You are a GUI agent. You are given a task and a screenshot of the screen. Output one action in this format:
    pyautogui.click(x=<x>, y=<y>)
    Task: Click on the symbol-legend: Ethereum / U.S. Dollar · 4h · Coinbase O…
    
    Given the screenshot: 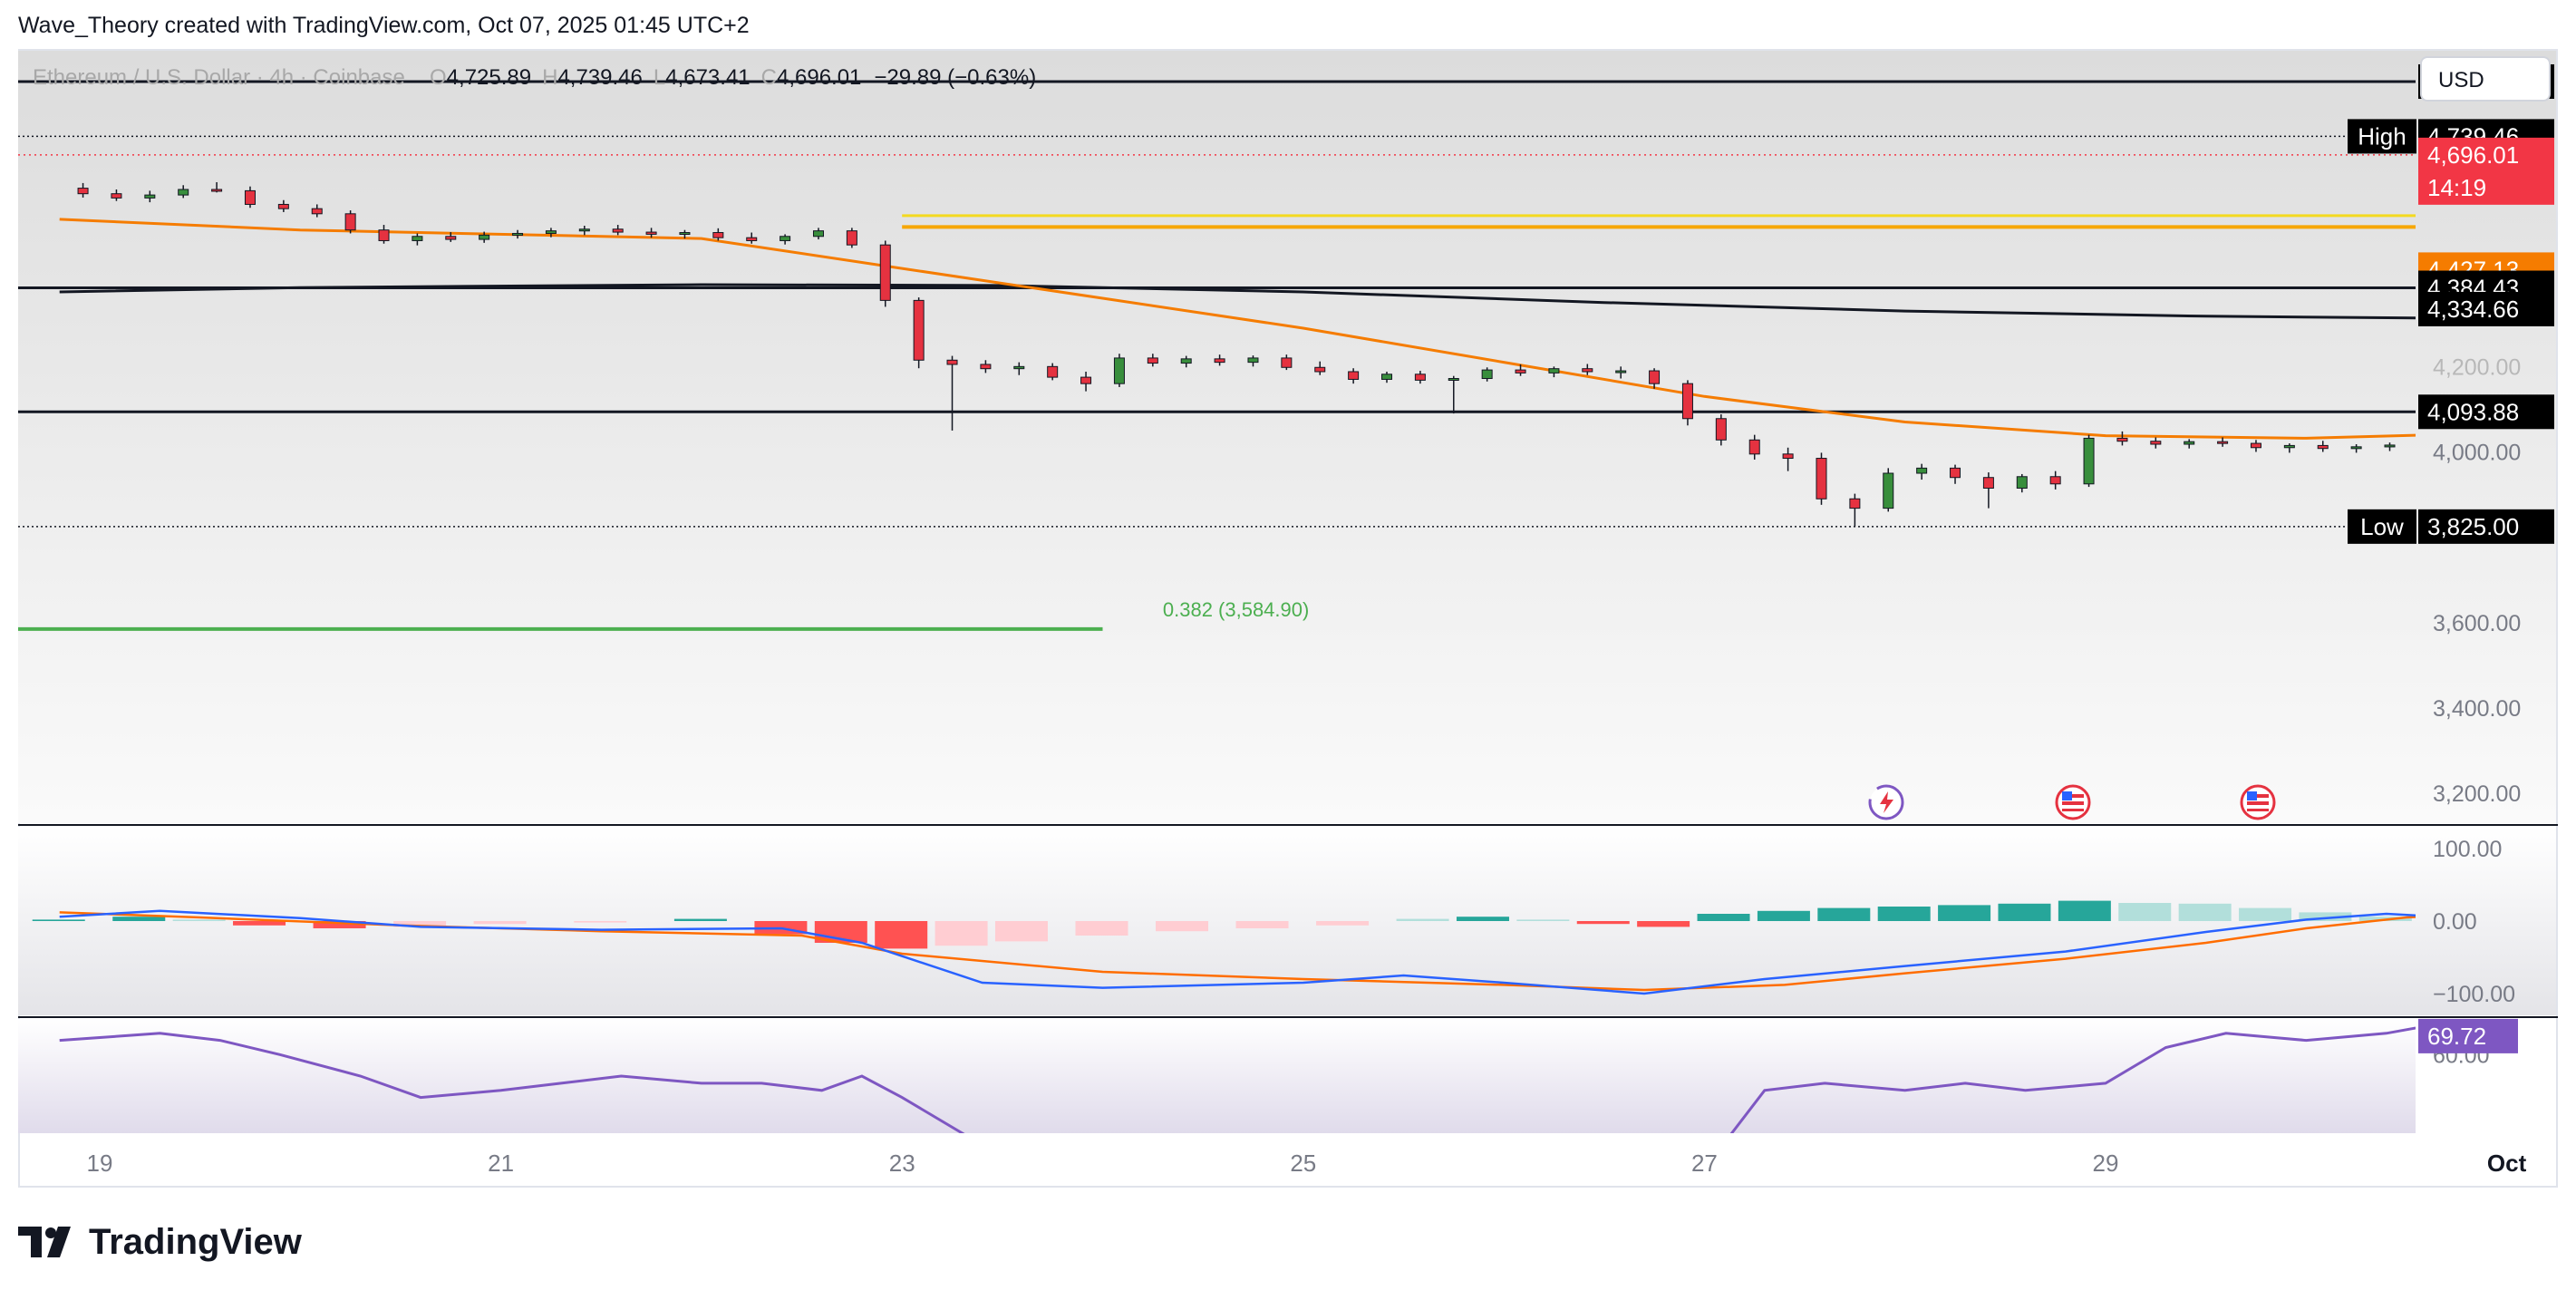 What is the action you would take?
    pyautogui.click(x=534, y=77)
    